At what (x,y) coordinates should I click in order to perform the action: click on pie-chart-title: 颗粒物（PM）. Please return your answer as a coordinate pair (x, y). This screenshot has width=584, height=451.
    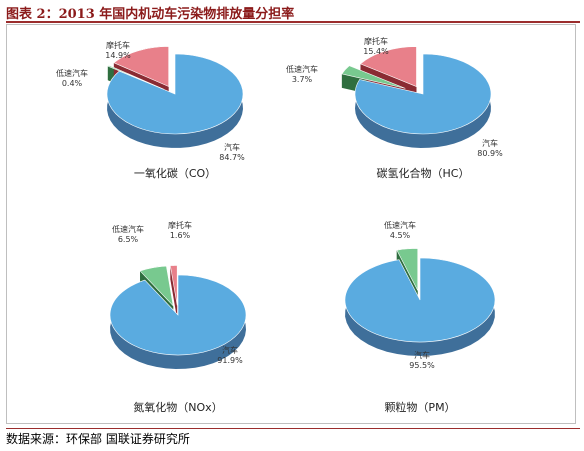
    Looking at the image, I should click on (419, 407).